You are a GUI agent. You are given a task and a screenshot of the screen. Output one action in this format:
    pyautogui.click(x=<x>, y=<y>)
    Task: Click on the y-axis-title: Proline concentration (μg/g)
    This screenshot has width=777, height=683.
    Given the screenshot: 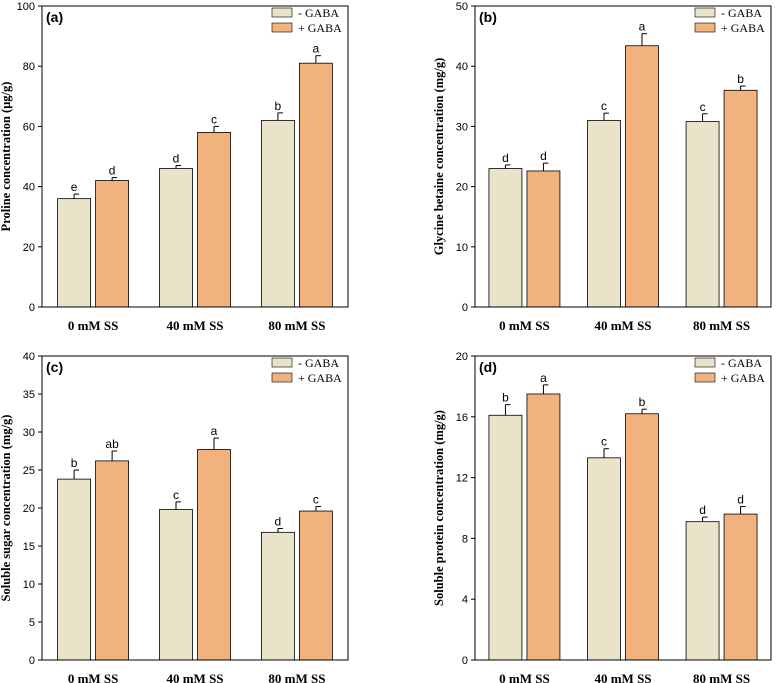 What is the action you would take?
    pyautogui.click(x=6, y=157)
    